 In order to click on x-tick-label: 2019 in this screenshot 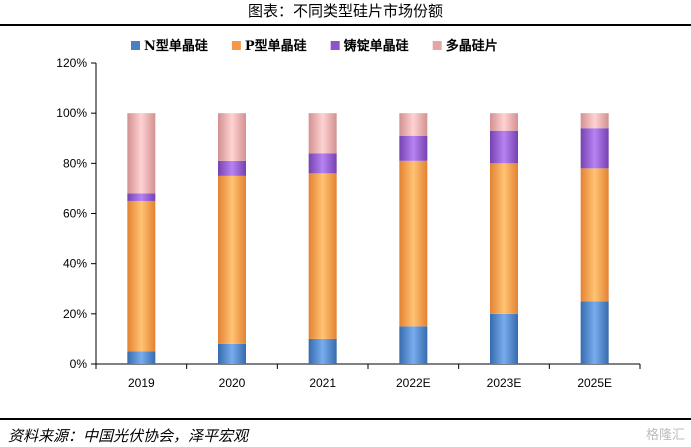, I will do `click(141, 383)`.